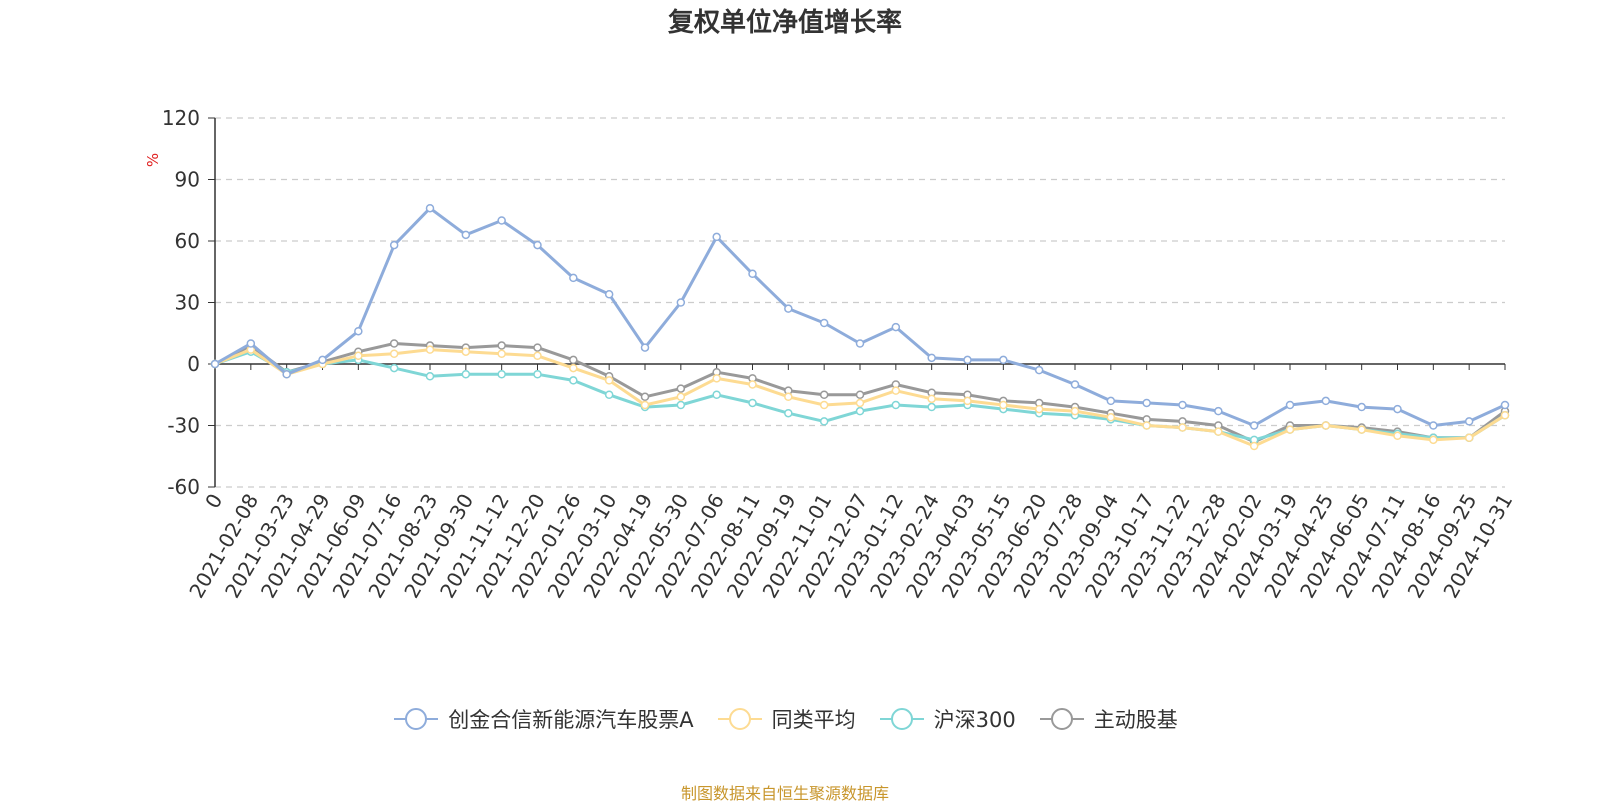 This screenshot has height=804, width=1600. Describe the element at coordinates (187, 303) in the screenshot. I see `y-tick-label: 30` at that location.